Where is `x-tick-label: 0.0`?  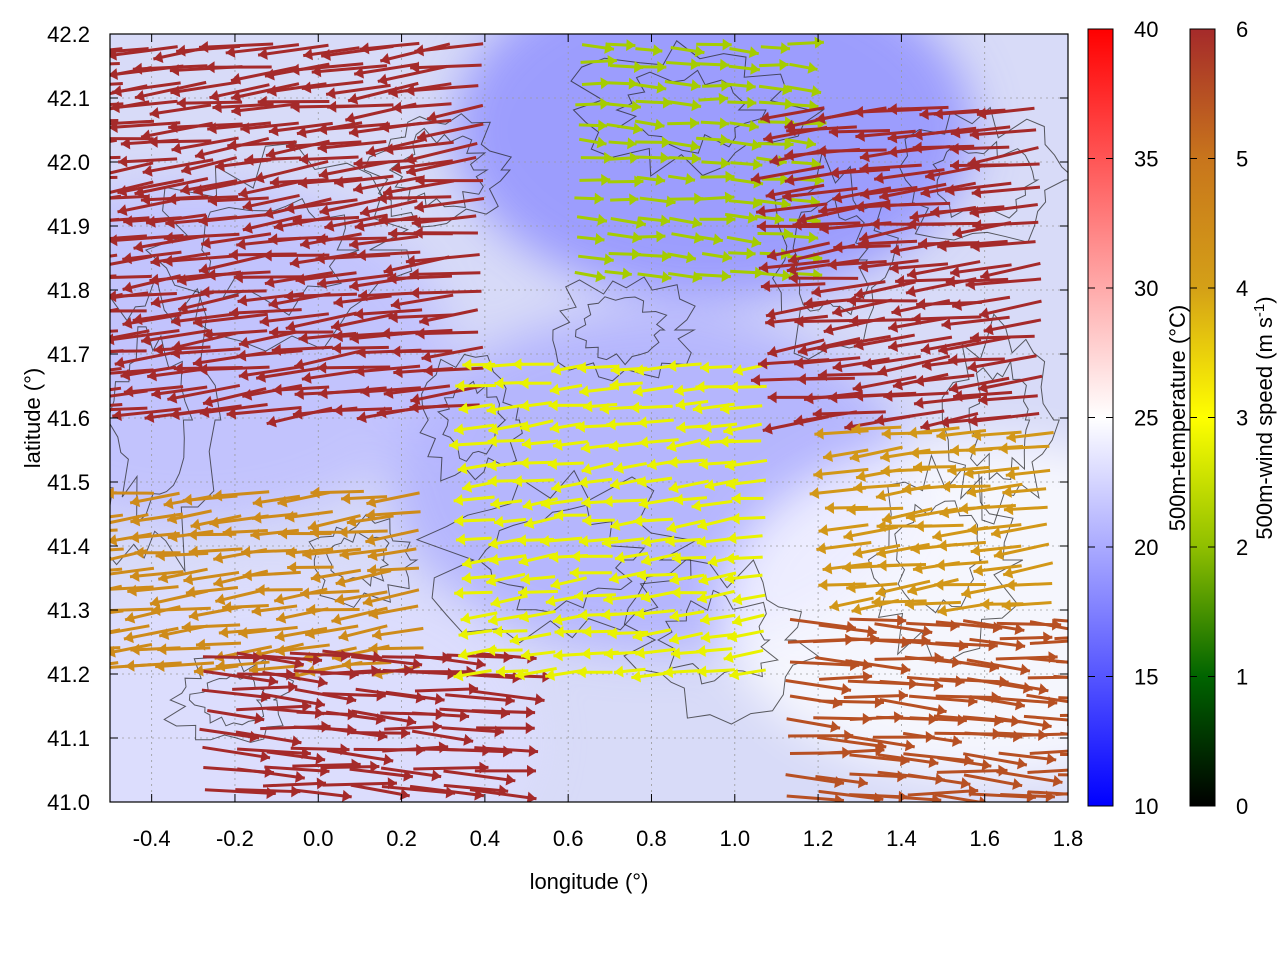 x-tick-label: 0.0 is located at coordinates (318, 838).